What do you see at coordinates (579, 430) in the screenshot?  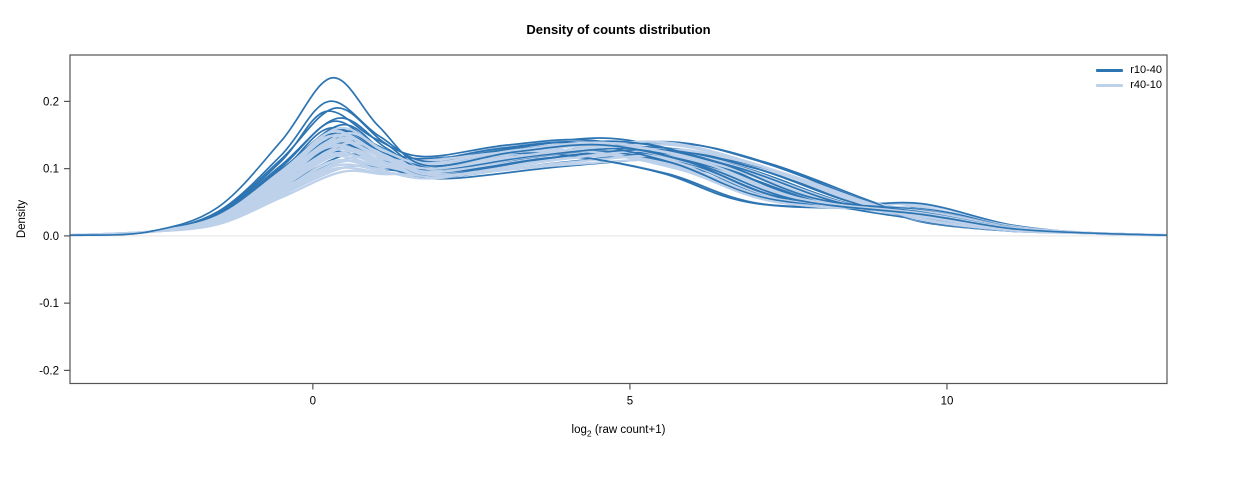 I see `x-axis-label-base: log` at bounding box center [579, 430].